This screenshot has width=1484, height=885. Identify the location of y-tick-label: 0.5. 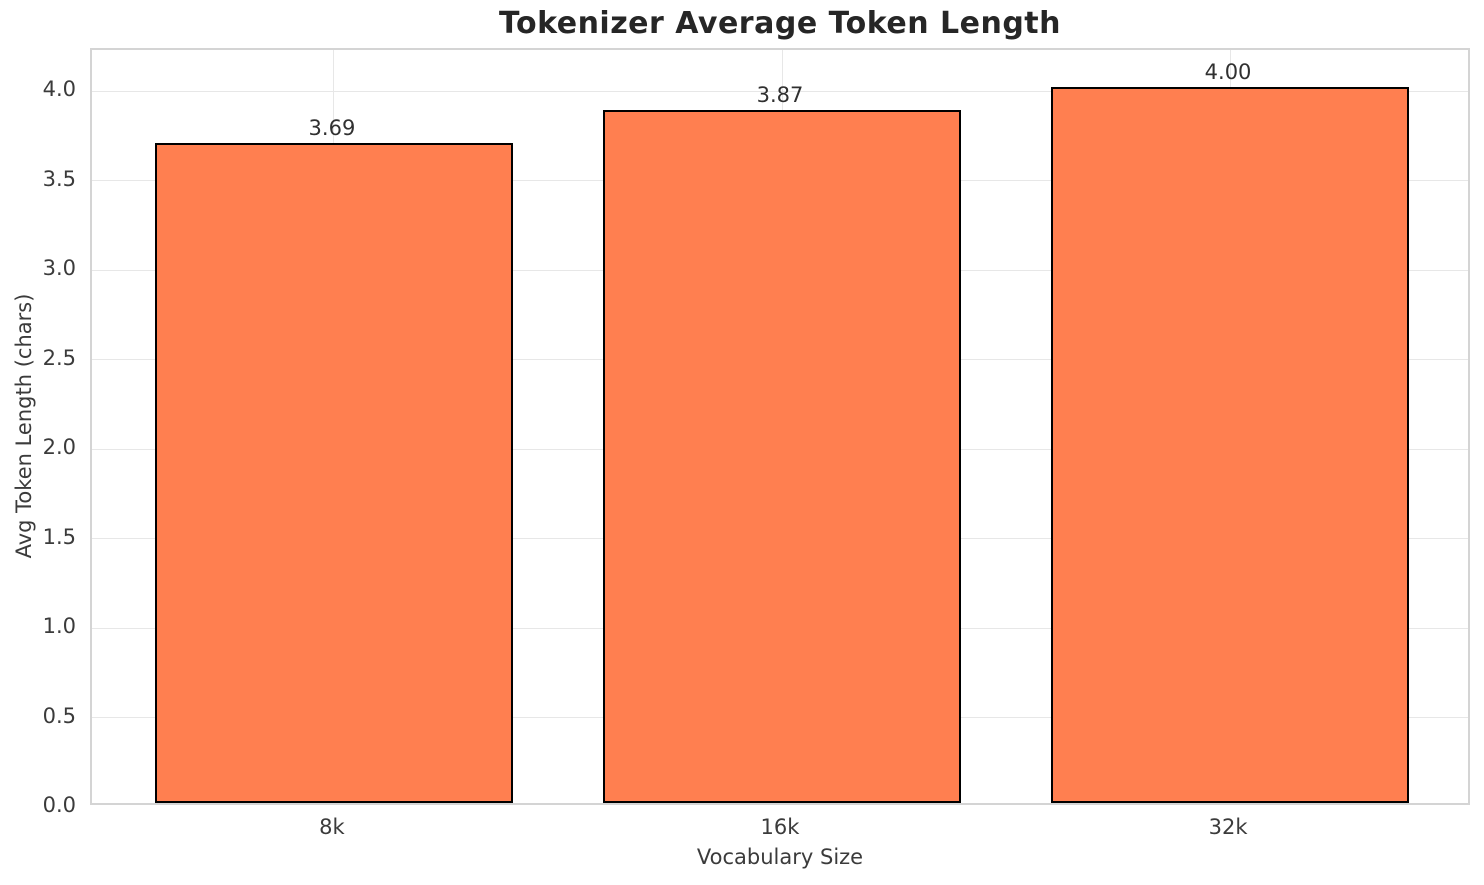
(59, 715).